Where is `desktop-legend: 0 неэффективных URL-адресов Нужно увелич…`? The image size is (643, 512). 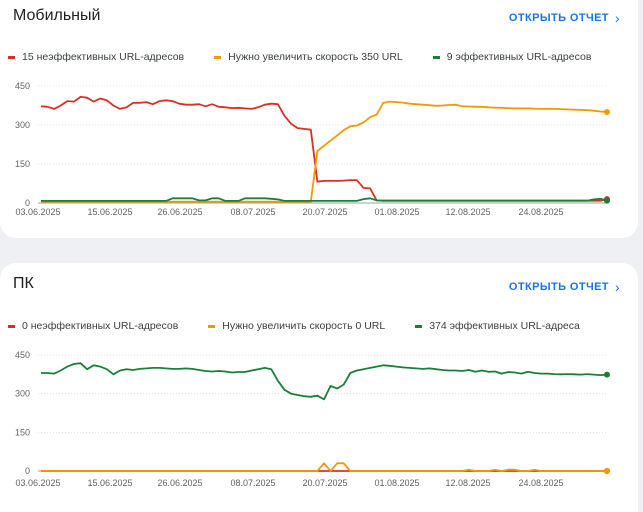
desktop-legend: 0 неэффективных URL-адресов Нужно увелич… is located at coordinates (309, 326).